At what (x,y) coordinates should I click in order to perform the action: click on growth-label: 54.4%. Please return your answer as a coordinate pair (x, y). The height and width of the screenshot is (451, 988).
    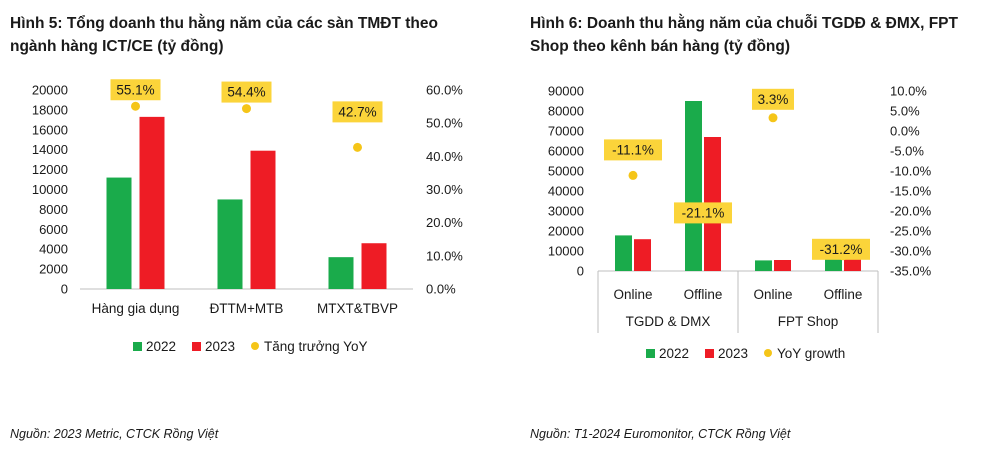
    Looking at the image, I should click on (246, 92).